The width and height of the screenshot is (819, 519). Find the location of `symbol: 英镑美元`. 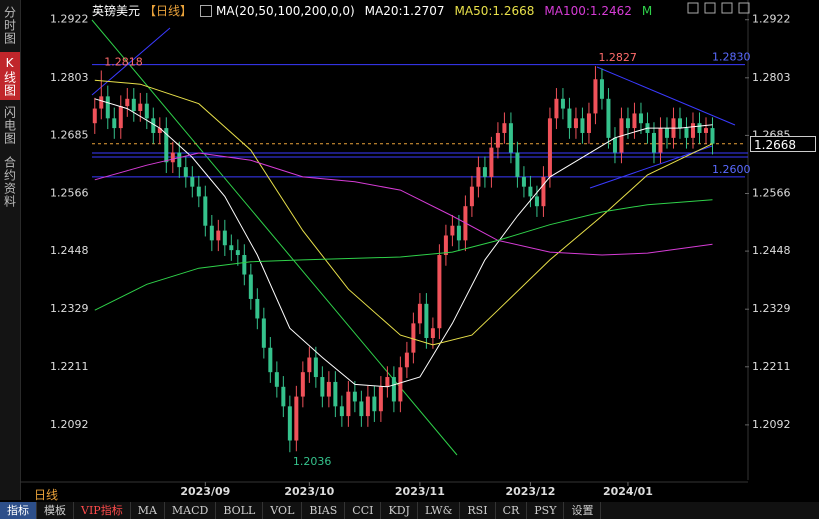

symbol: 英镑美元 is located at coordinates (116, 11).